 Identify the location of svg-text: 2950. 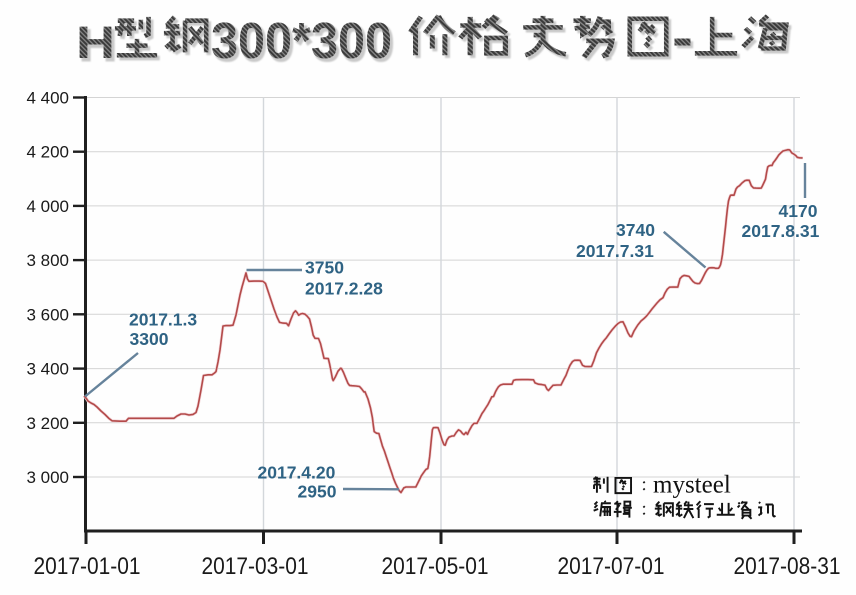
(317, 491).